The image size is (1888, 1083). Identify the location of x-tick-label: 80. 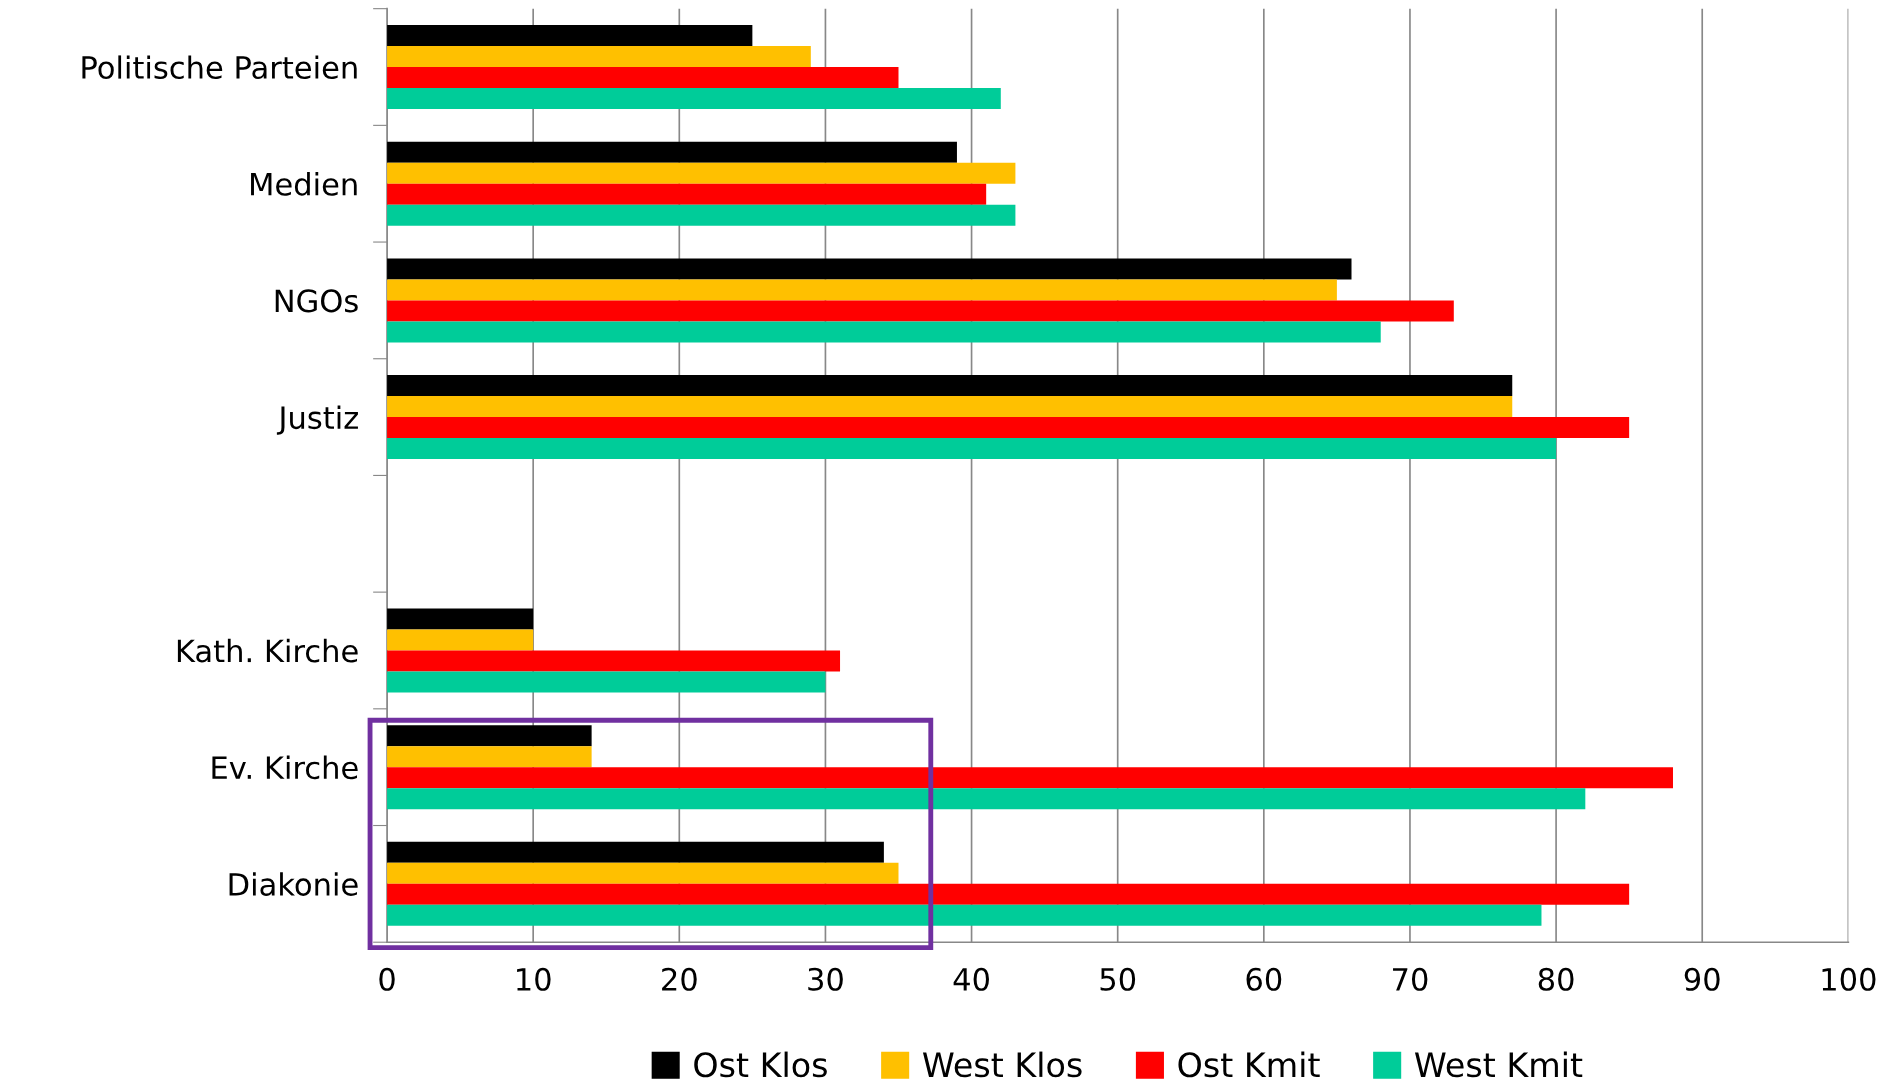
(1556, 979).